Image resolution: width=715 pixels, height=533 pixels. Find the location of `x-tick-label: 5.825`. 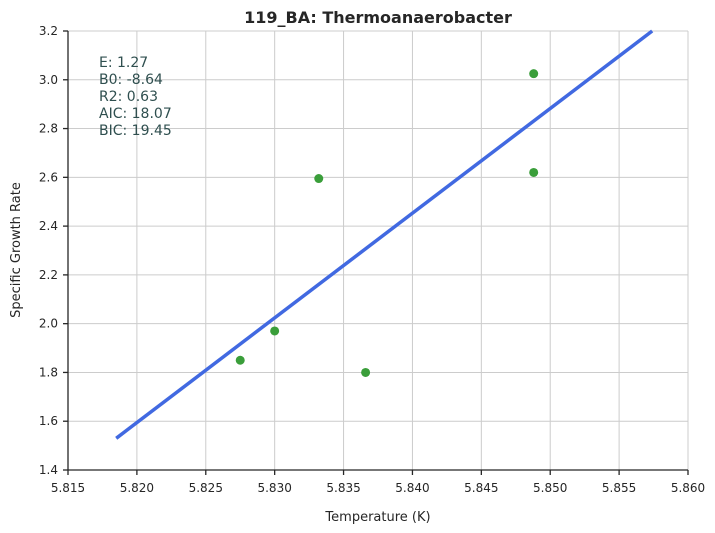

x-tick-label: 5.825 is located at coordinates (206, 488).